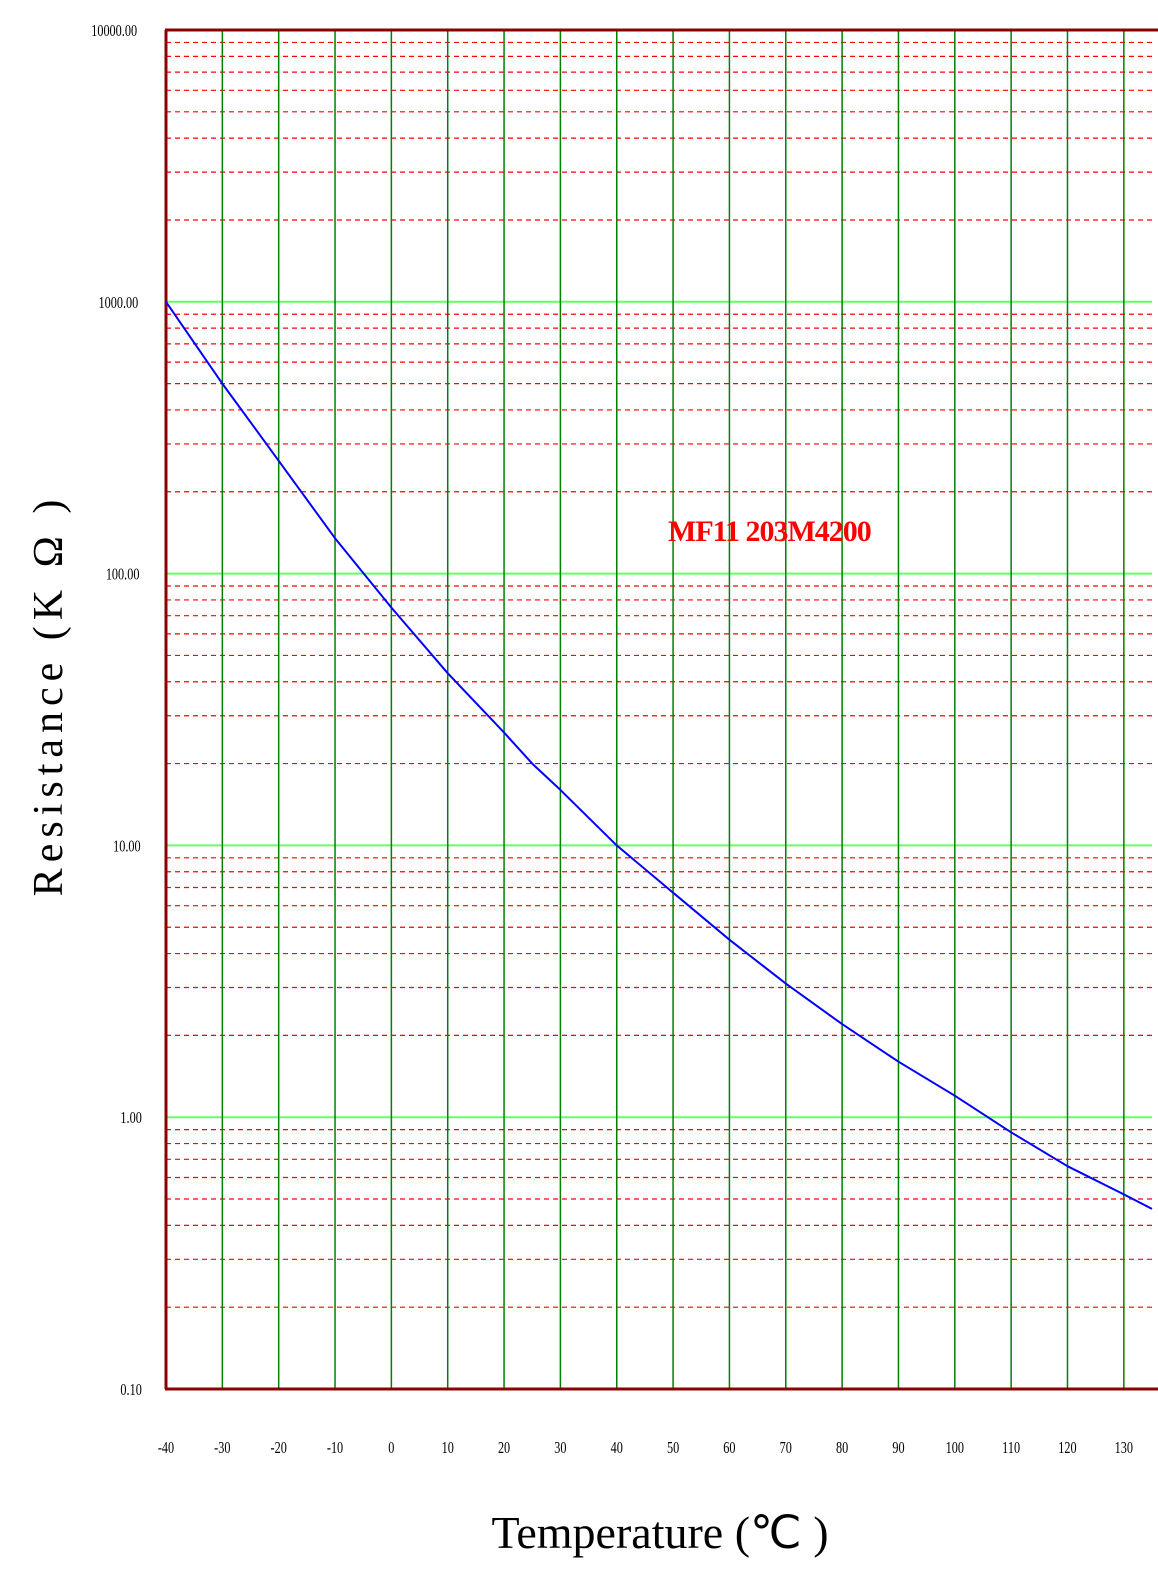 The image size is (1158, 1577). I want to click on x-tick-label: 0, so click(391, 1448).